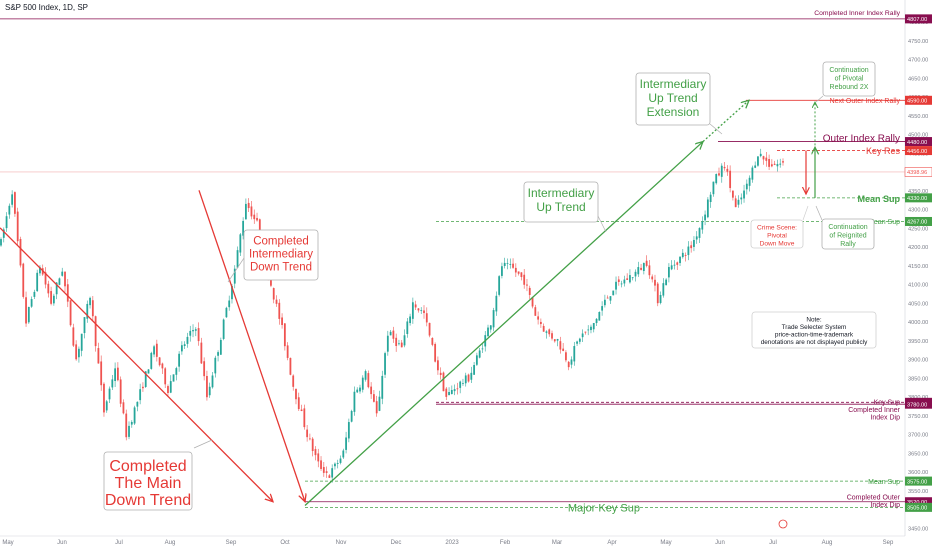 This screenshot has width=932, height=555. Describe the element at coordinates (604, 508) in the screenshot. I see `level-label: Major Key Sup` at that location.